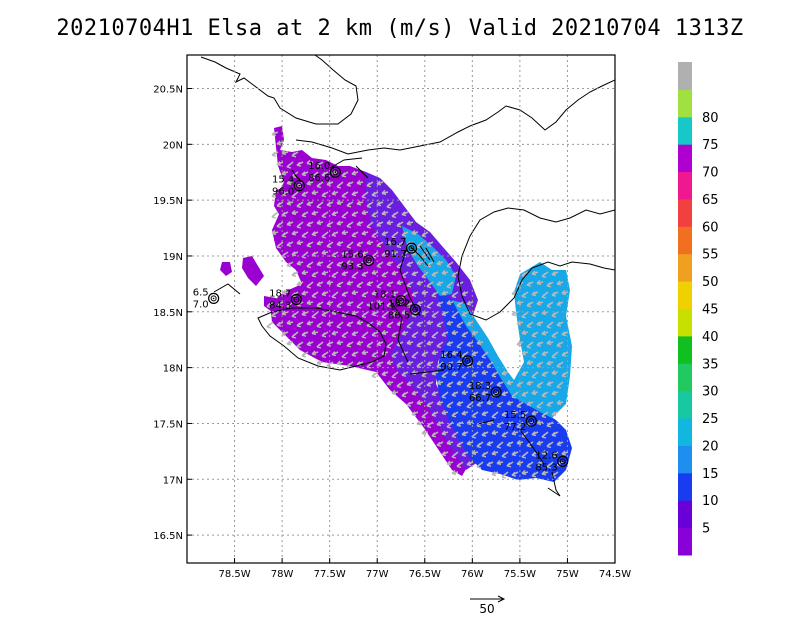  Describe the element at coordinates (710, 364) in the screenshot. I see `colorbar-label: 35` at that location.